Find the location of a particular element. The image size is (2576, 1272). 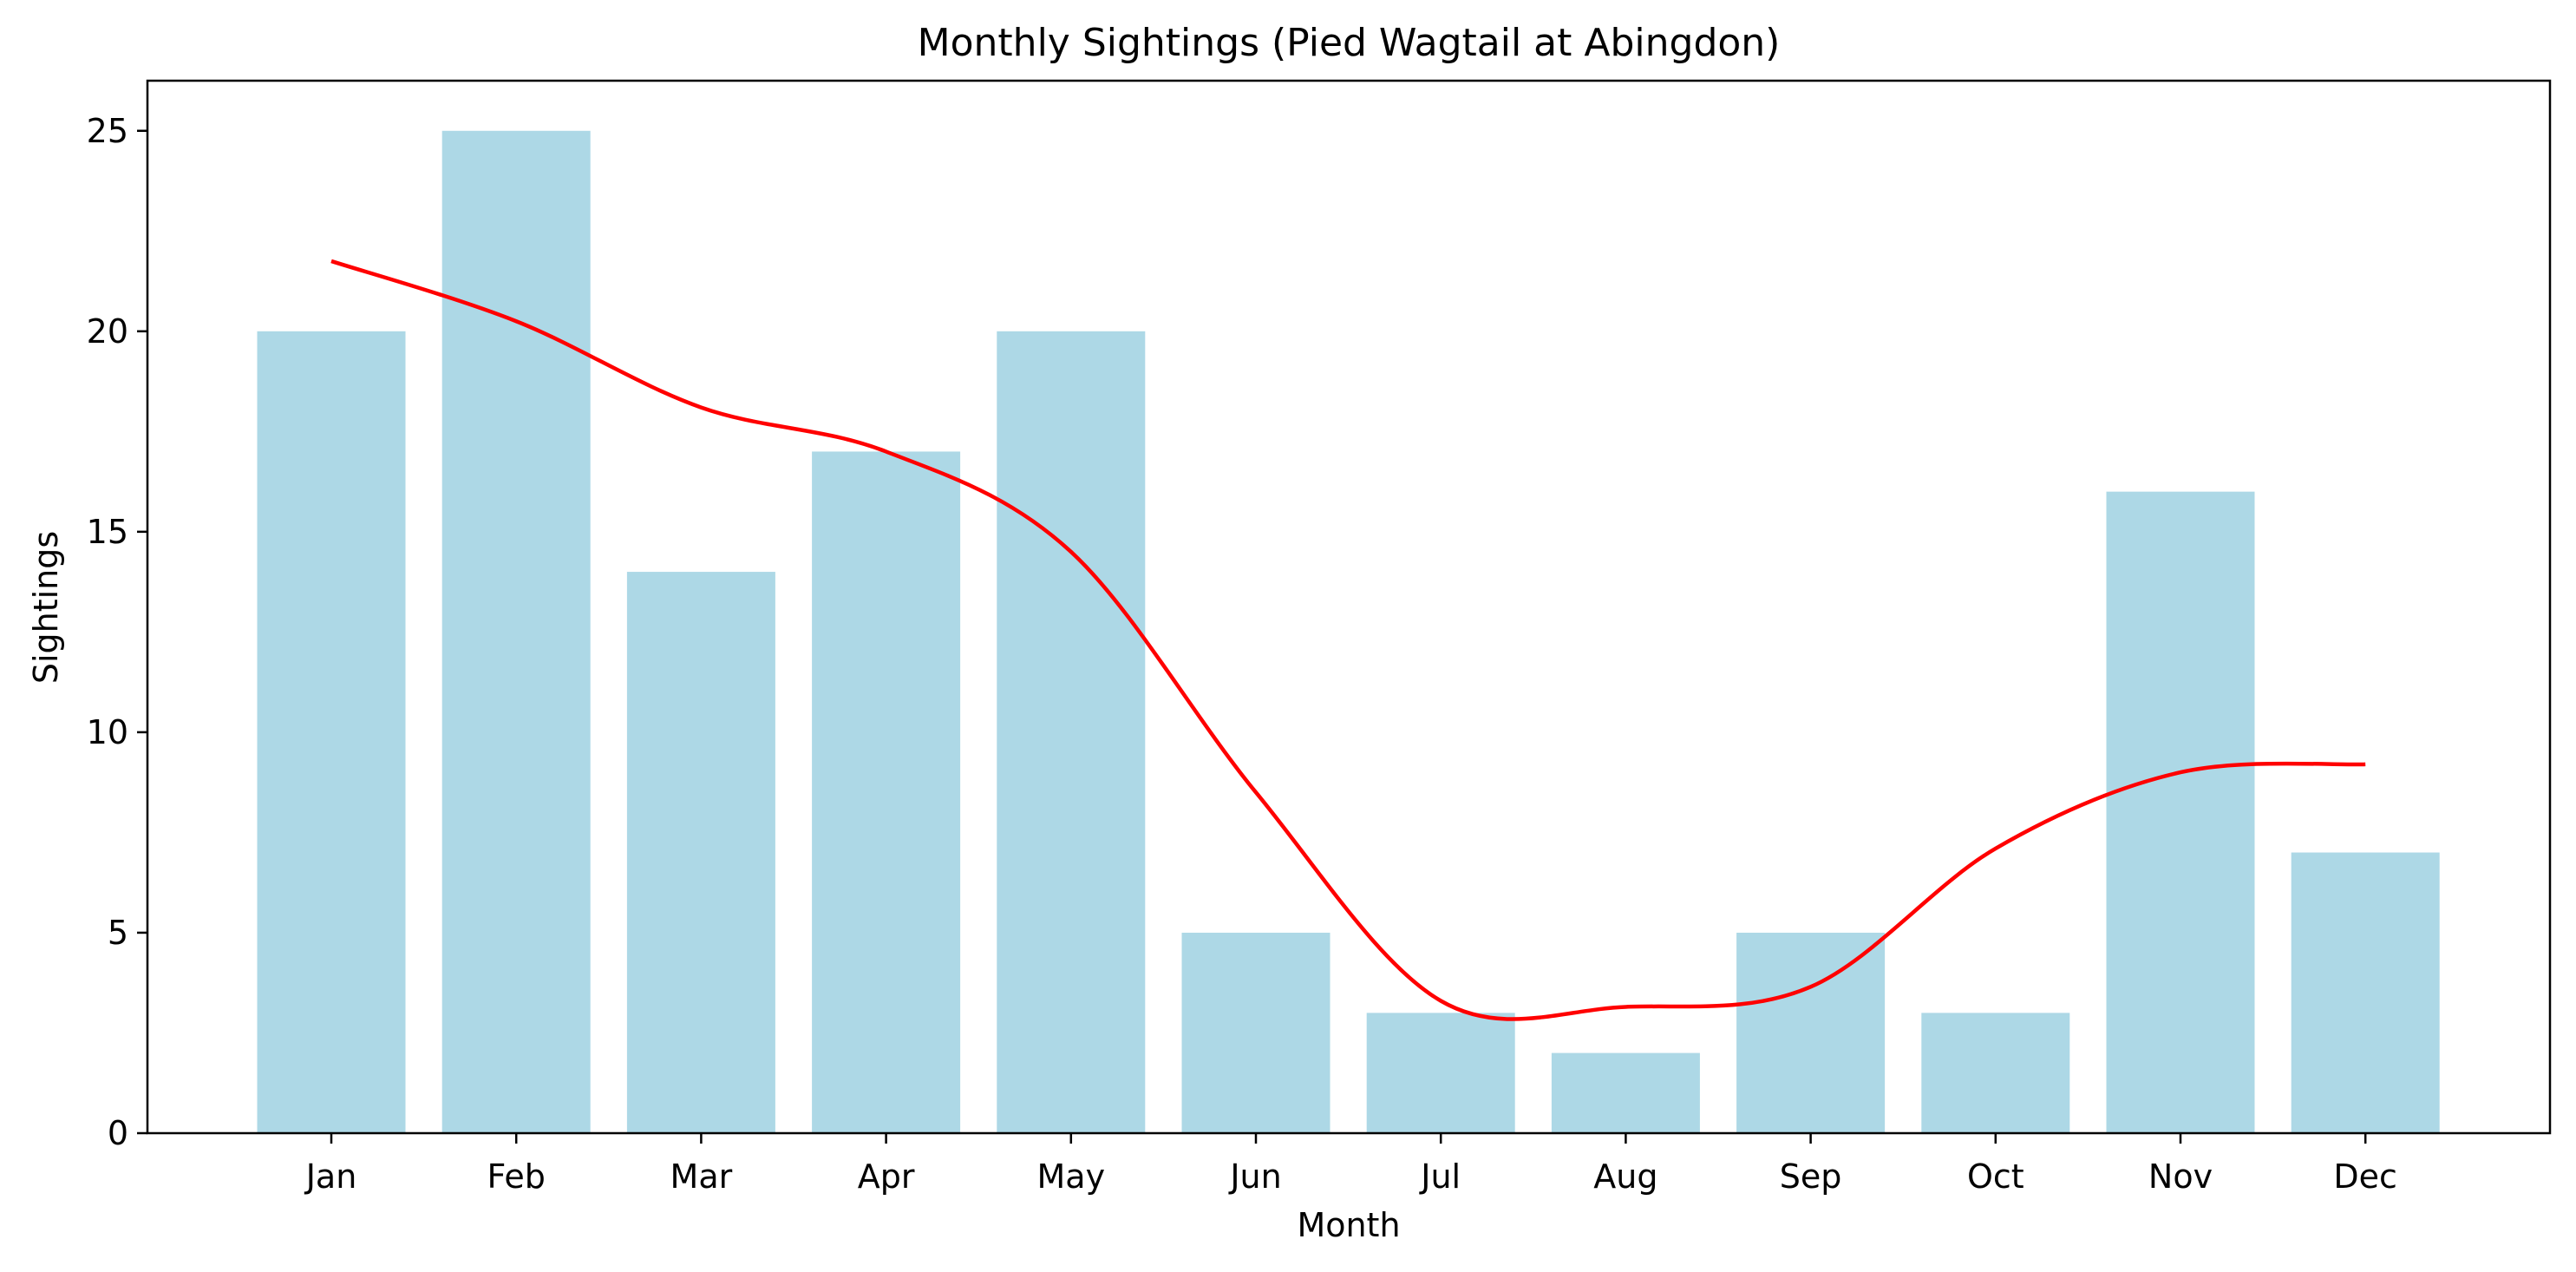

y-tick-label: 25 is located at coordinates (107, 131).